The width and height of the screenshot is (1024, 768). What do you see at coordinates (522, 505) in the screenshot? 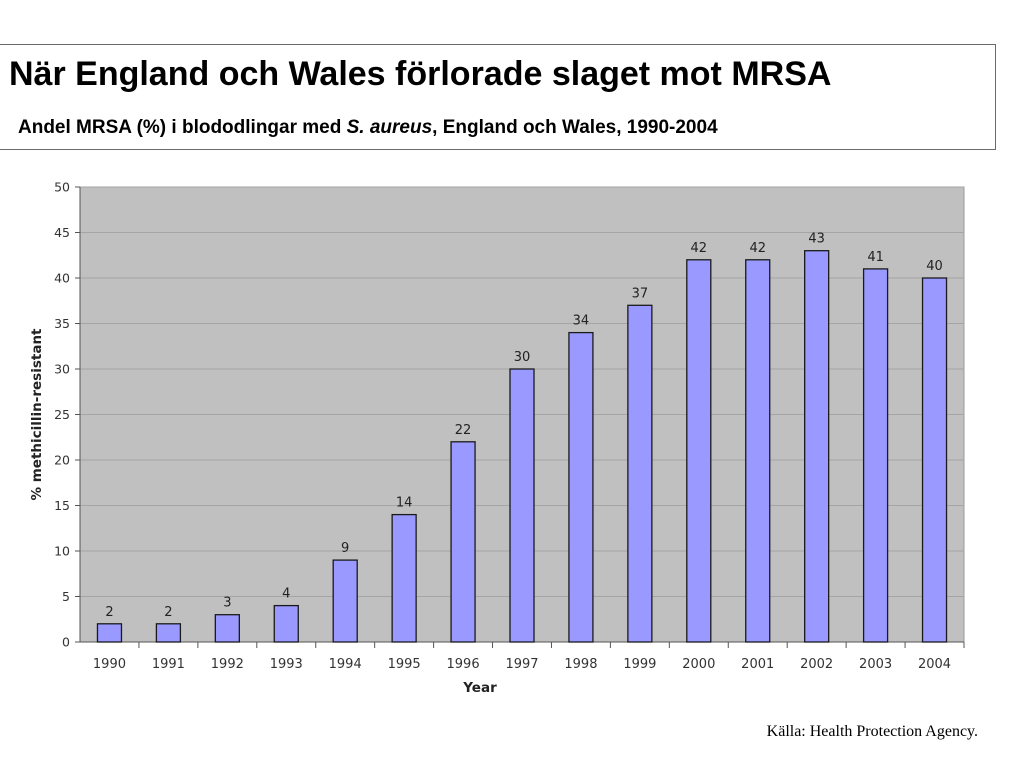
I see `bar-1997` at bounding box center [522, 505].